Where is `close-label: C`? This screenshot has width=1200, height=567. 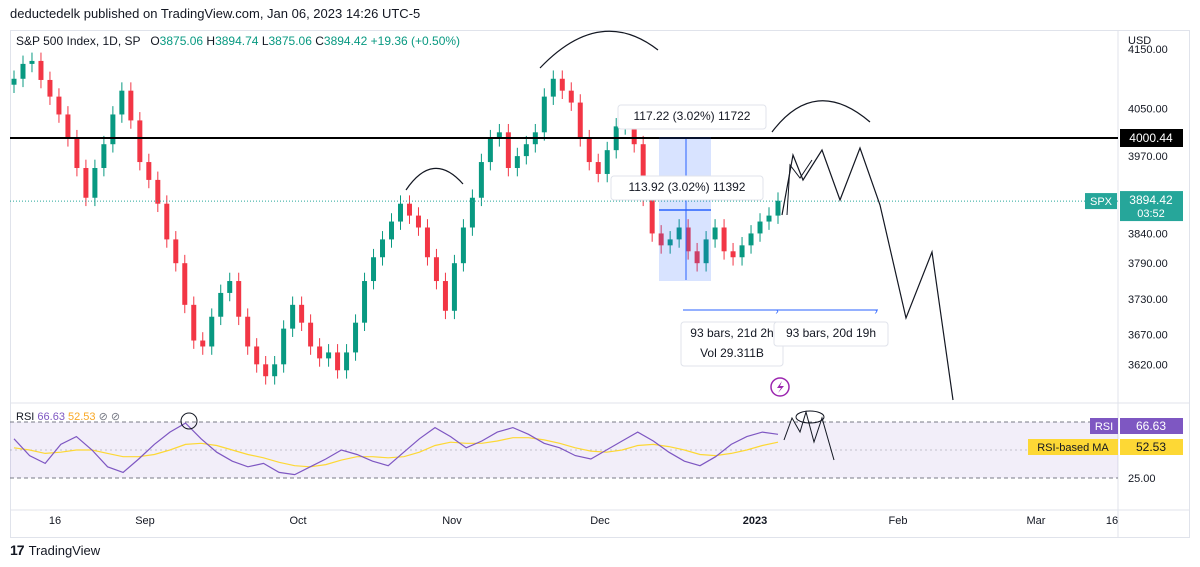 close-label: C is located at coordinates (319, 41).